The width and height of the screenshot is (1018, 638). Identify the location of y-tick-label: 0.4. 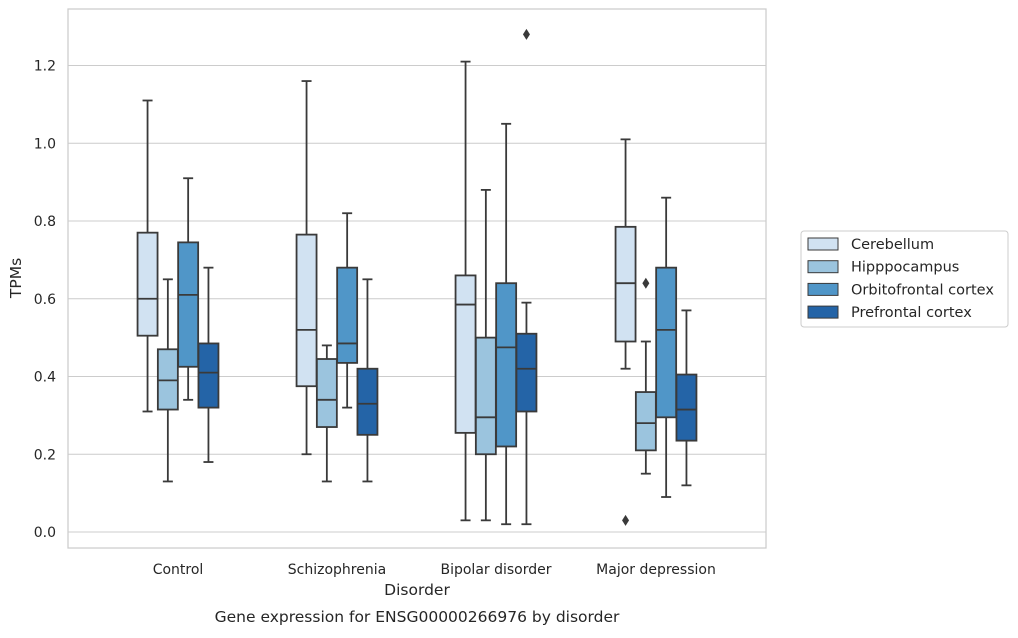
(45, 378).